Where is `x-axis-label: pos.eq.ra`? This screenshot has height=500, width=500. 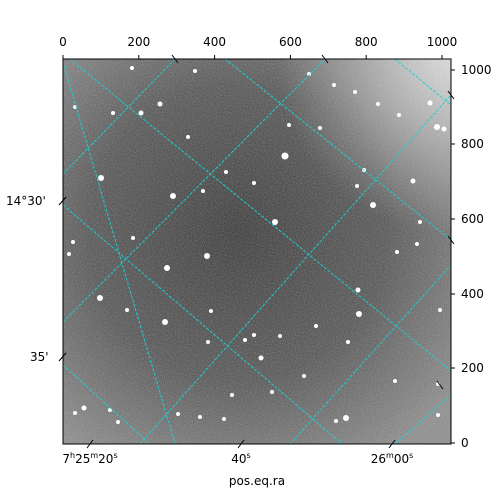
x-axis-label: pos.eq.ra is located at coordinates (257, 481).